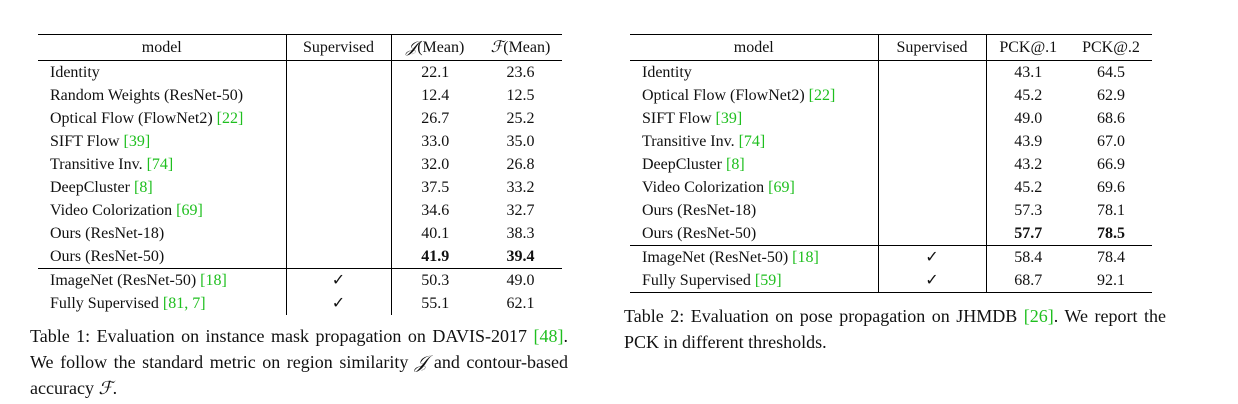 The image size is (1238, 404). I want to click on model-name: Ours (ResNet-18), so click(107, 233).